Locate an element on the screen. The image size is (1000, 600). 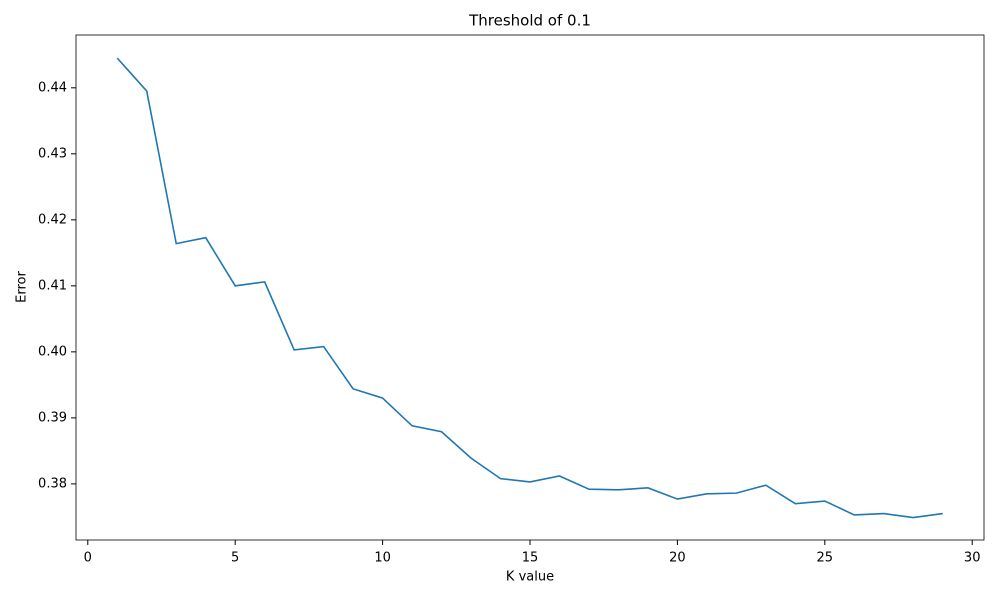
x-tick-label: 10 is located at coordinates (382, 558).